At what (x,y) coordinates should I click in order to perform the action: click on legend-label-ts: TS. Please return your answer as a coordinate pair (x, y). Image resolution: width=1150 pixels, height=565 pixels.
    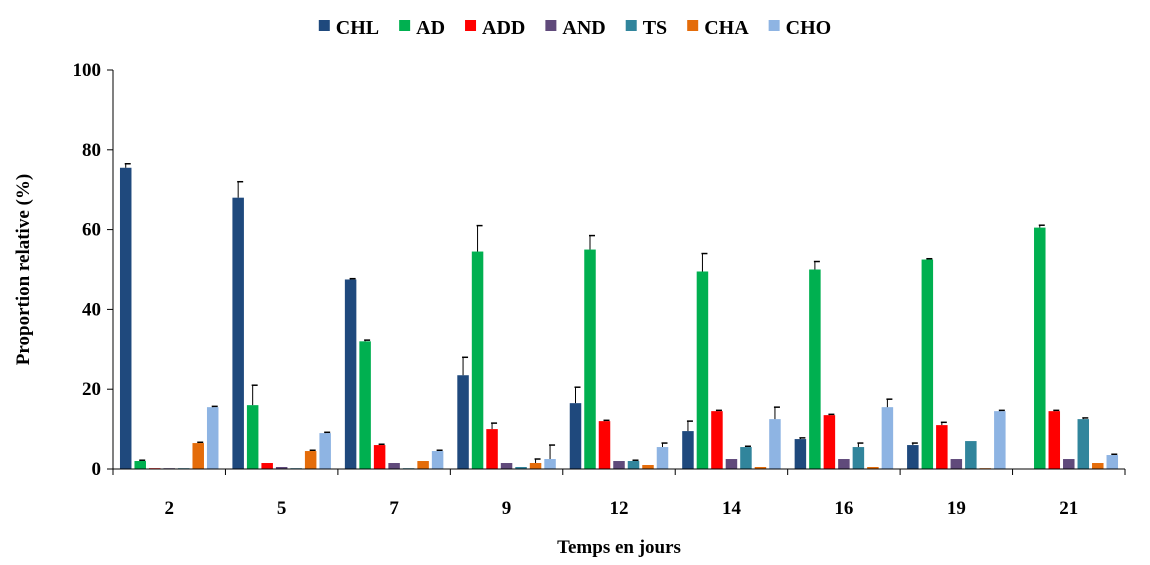
    Looking at the image, I should click on (655, 28).